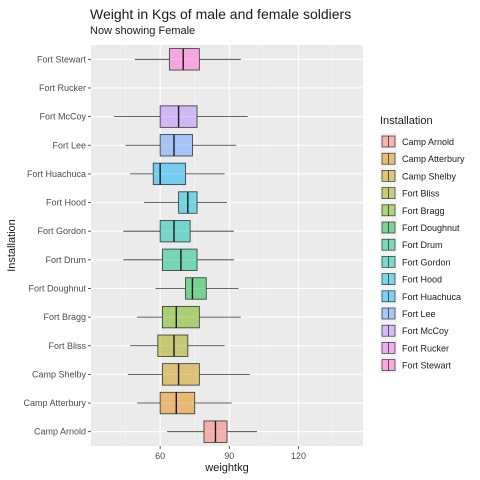 The height and width of the screenshot is (480, 480). Describe the element at coordinates (423, 211) in the screenshot. I see `legend-label: Fort Bragg` at that location.